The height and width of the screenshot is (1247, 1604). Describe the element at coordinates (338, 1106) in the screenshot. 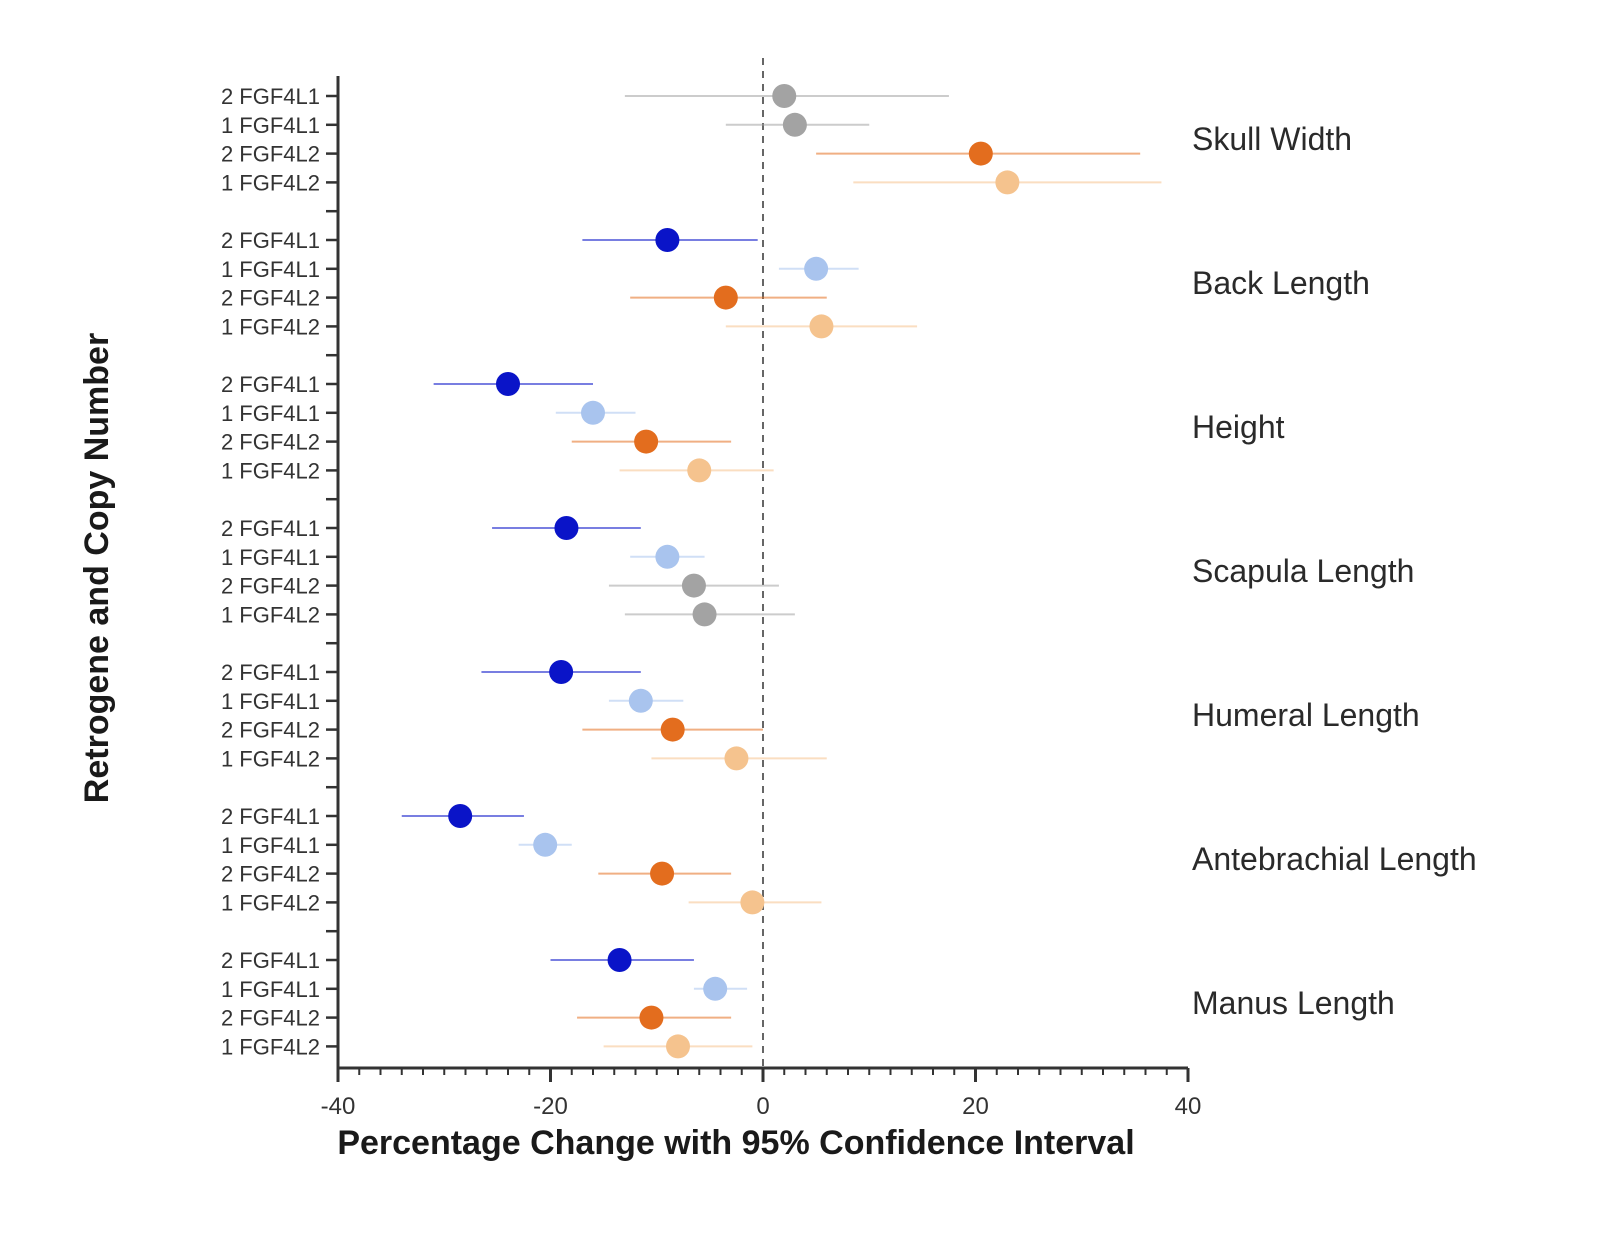

I see `x-tick-label: -40` at that location.